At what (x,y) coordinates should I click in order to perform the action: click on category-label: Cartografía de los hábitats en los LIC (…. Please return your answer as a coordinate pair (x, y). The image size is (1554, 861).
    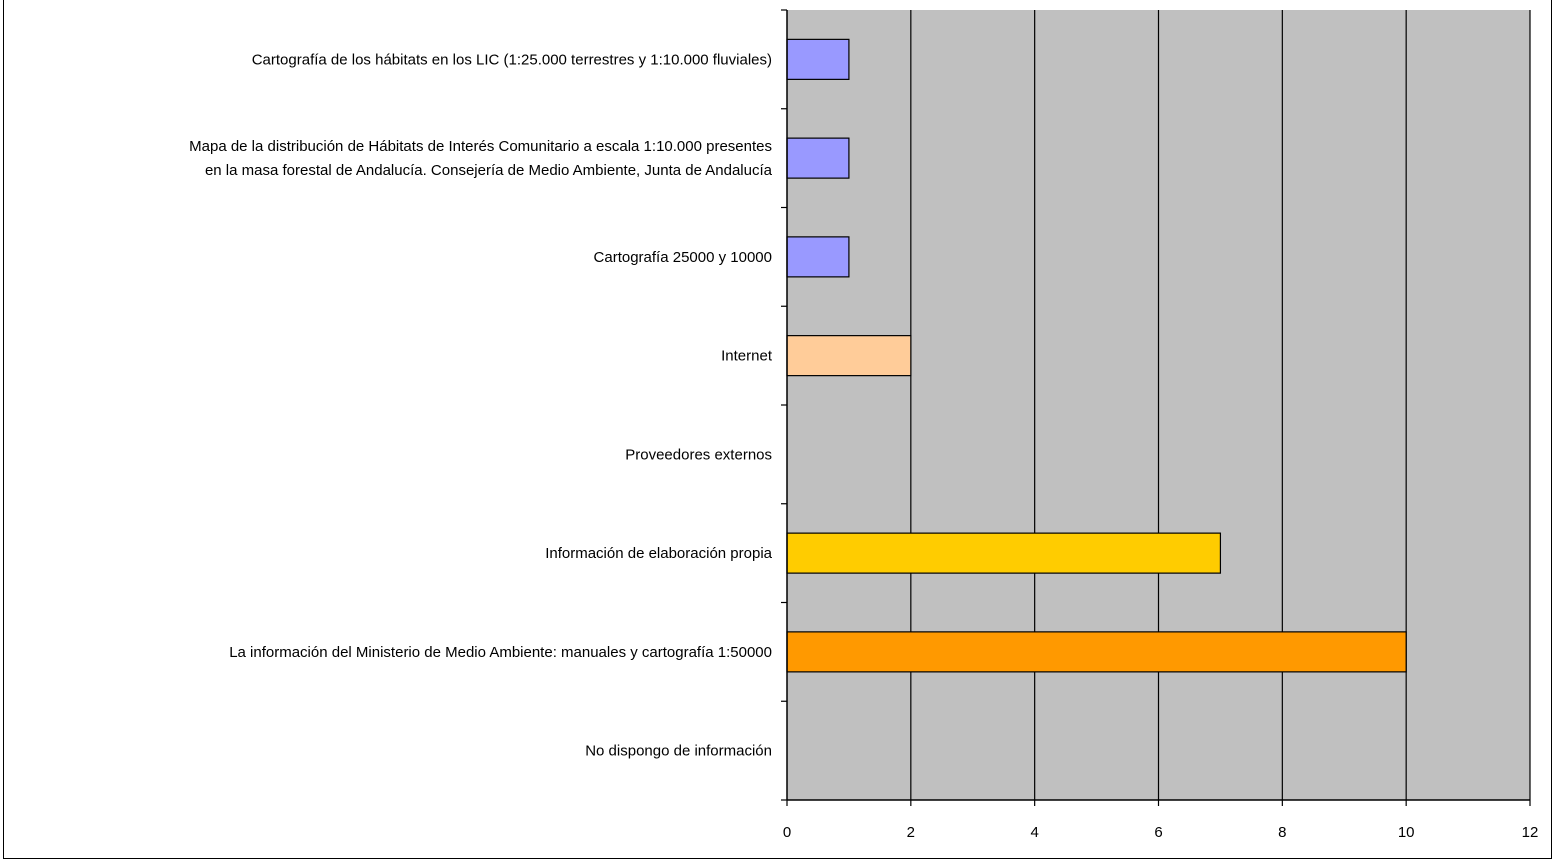
    Looking at the image, I should click on (512, 59).